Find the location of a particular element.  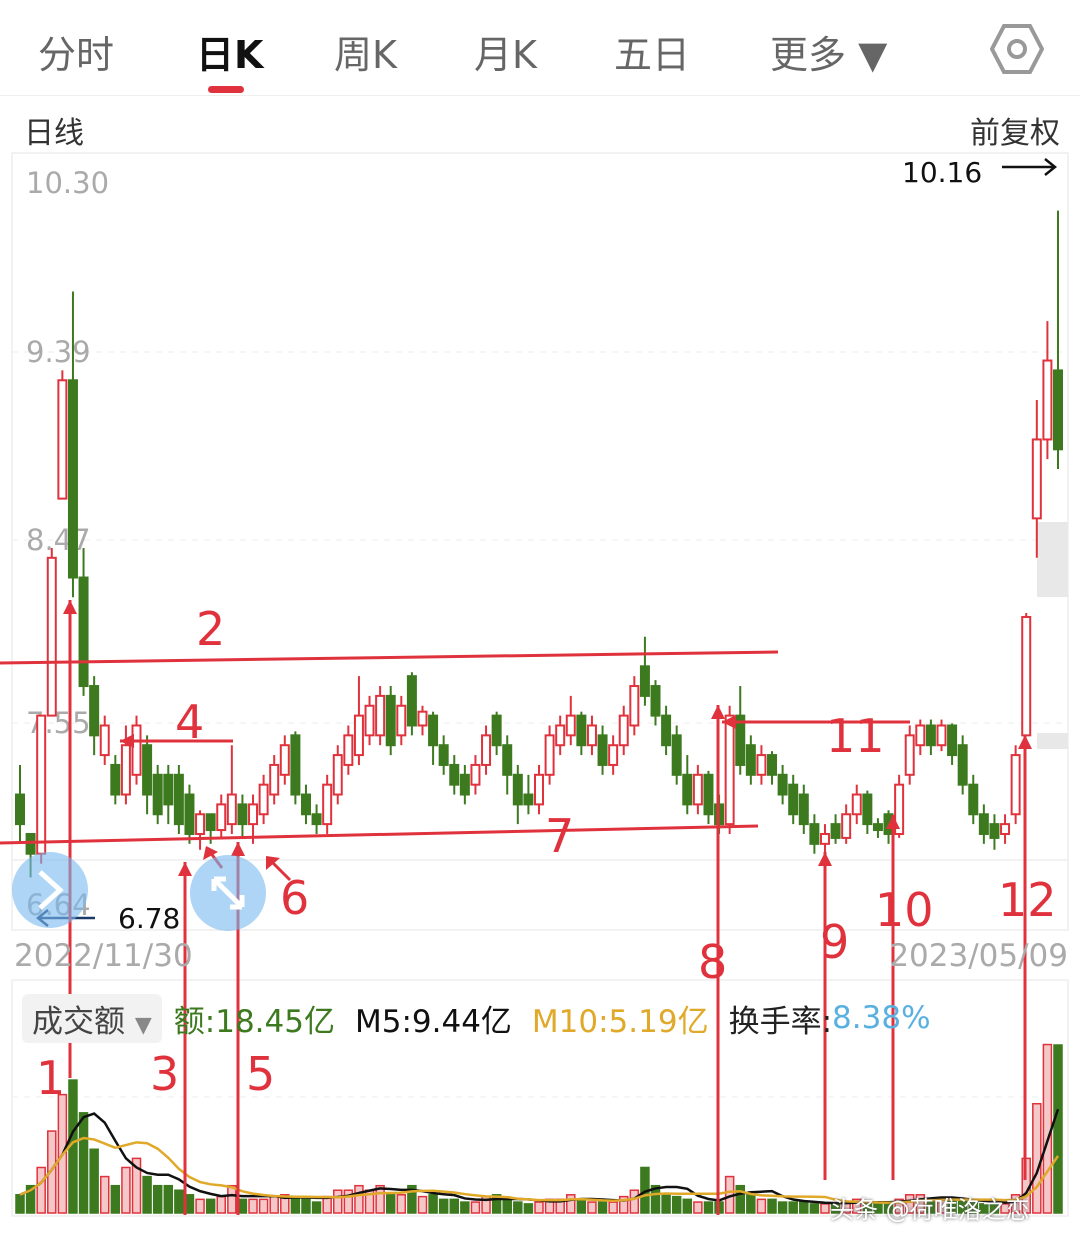

watermark: 头条 @荷唯洛之恋 is located at coordinates (930, 1210).